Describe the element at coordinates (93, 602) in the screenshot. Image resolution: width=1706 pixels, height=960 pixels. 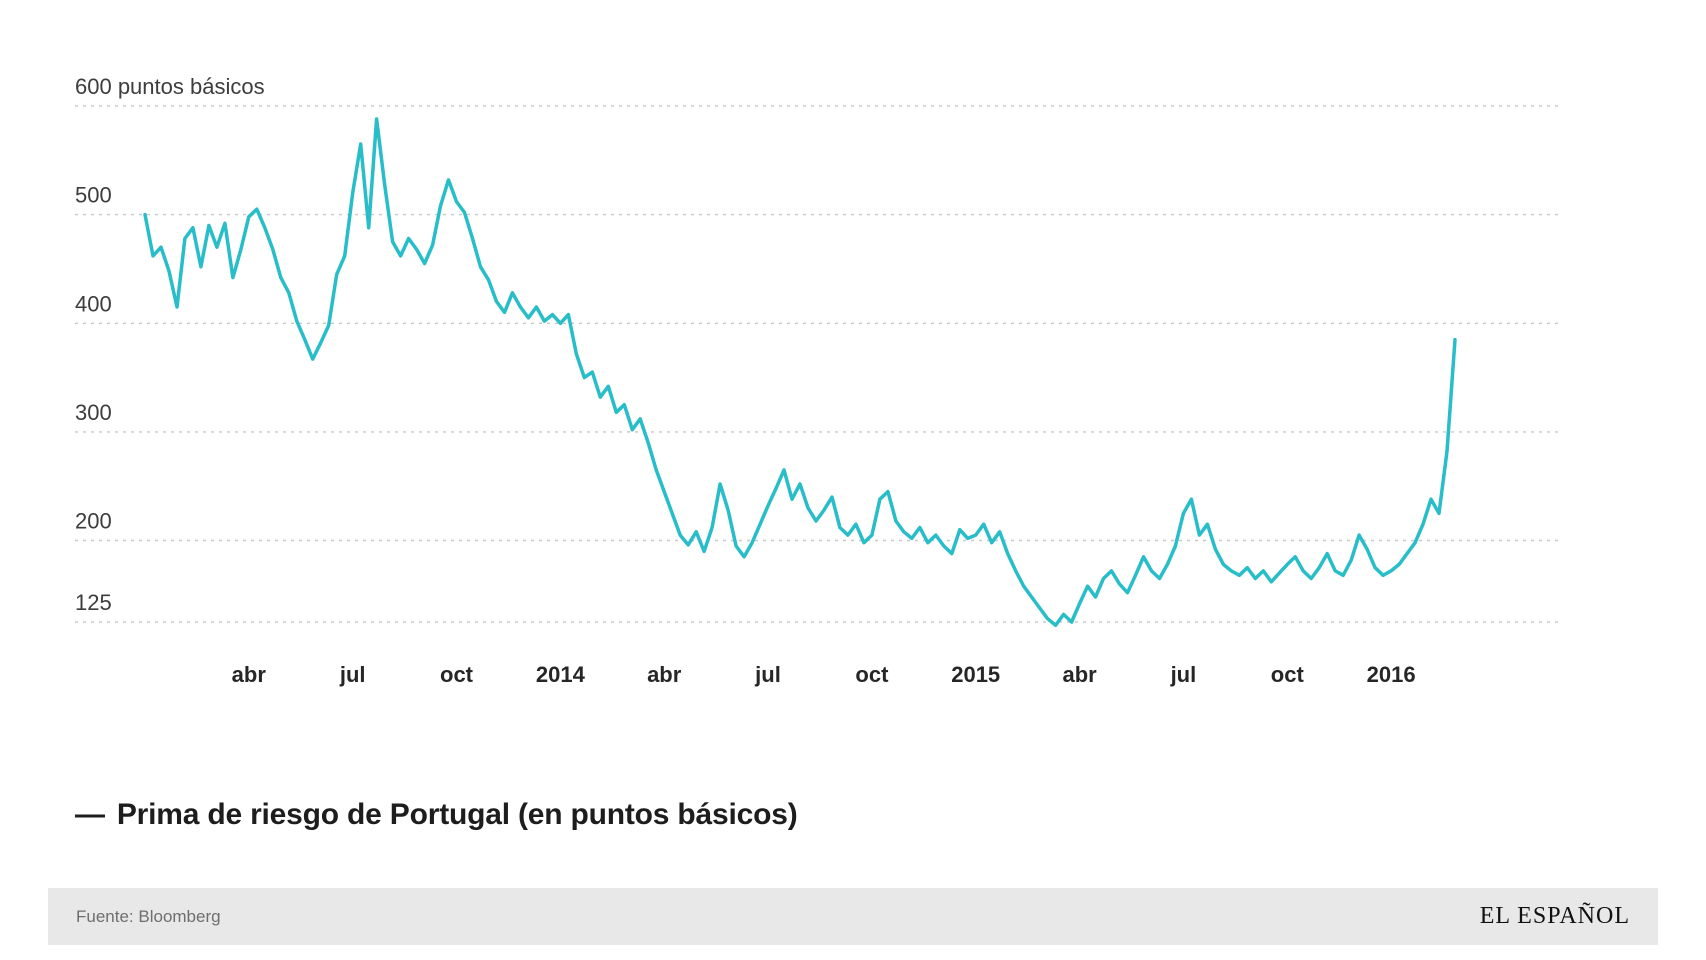
I see `y-axis-label: 125` at that location.